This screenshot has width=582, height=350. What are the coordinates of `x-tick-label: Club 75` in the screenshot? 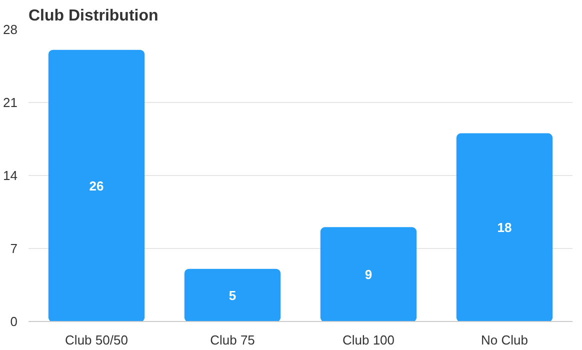 It's located at (232, 340).